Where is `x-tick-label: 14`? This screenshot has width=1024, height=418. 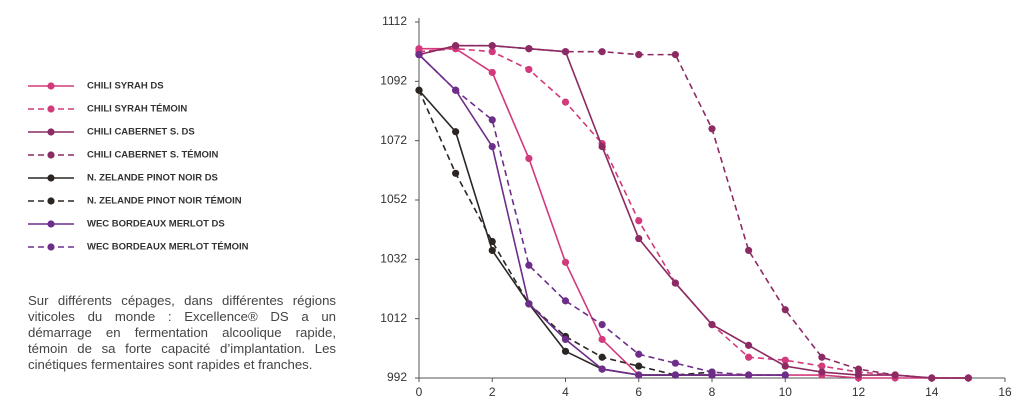 x-tick-label: 14 is located at coordinates (932, 392).